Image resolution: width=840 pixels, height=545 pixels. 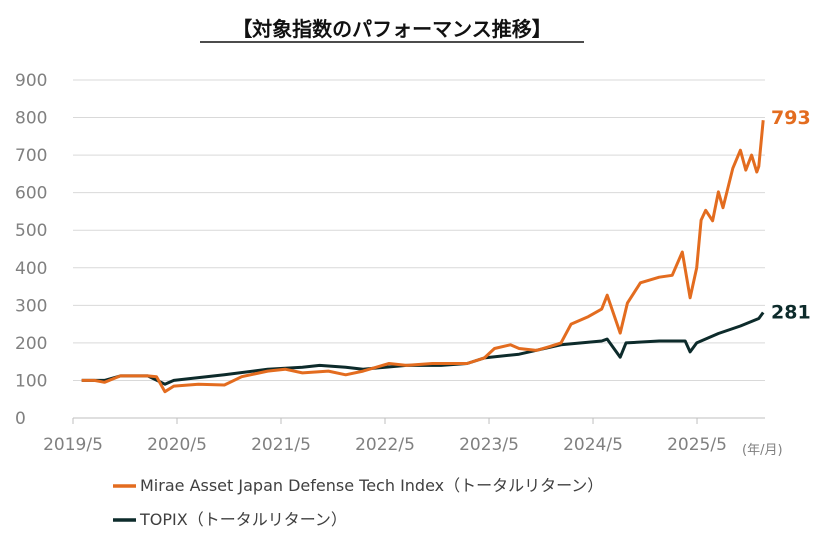 I want to click on chart-title: 【対象指数のパフォーマンス推移】, so click(x=392, y=29).